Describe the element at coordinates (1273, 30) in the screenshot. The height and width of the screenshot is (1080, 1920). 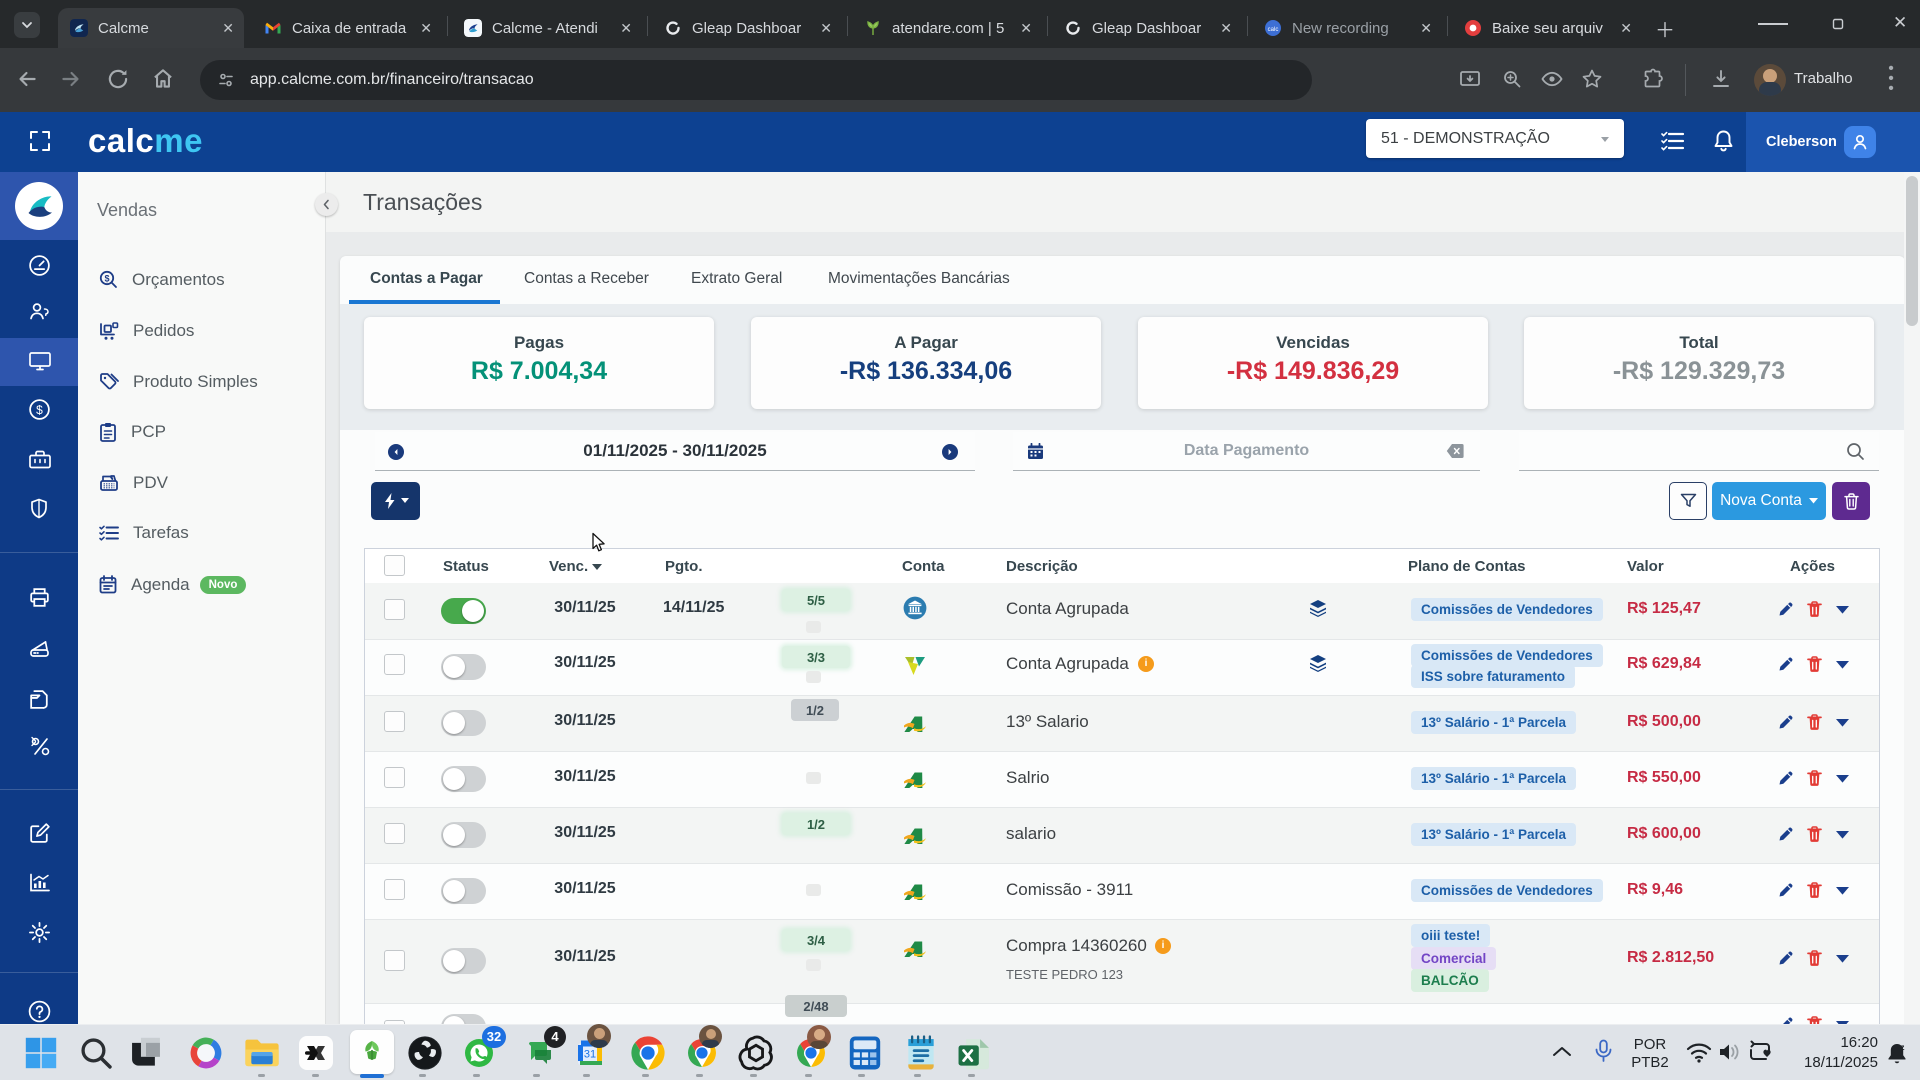
I see `svg-text: calc` at that location.